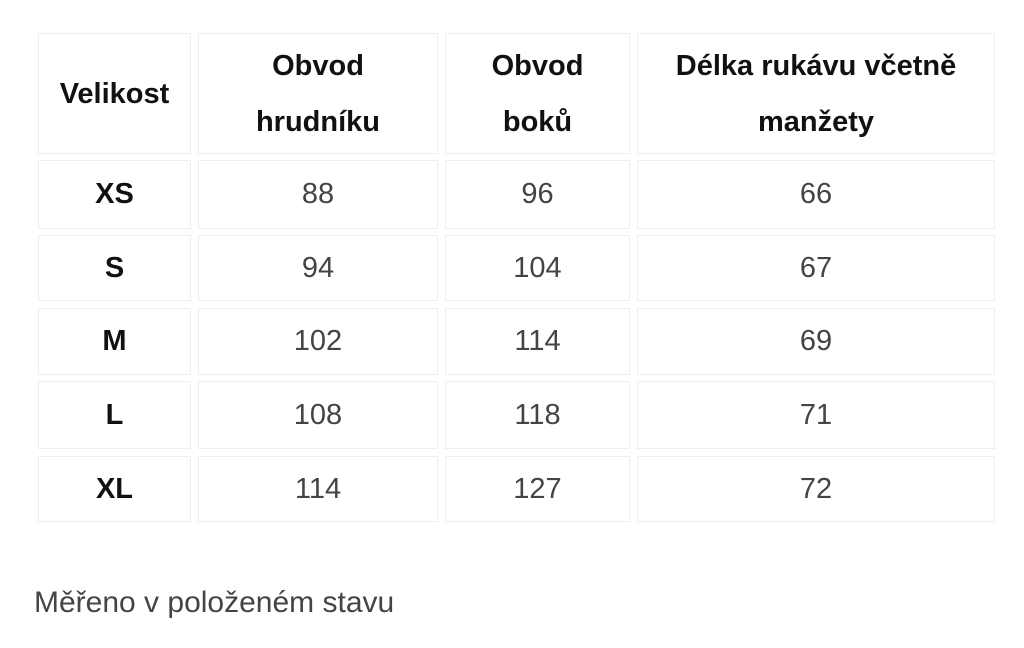 The width and height of the screenshot is (1024, 648). I want to click on table-cell: XS, so click(114, 194).